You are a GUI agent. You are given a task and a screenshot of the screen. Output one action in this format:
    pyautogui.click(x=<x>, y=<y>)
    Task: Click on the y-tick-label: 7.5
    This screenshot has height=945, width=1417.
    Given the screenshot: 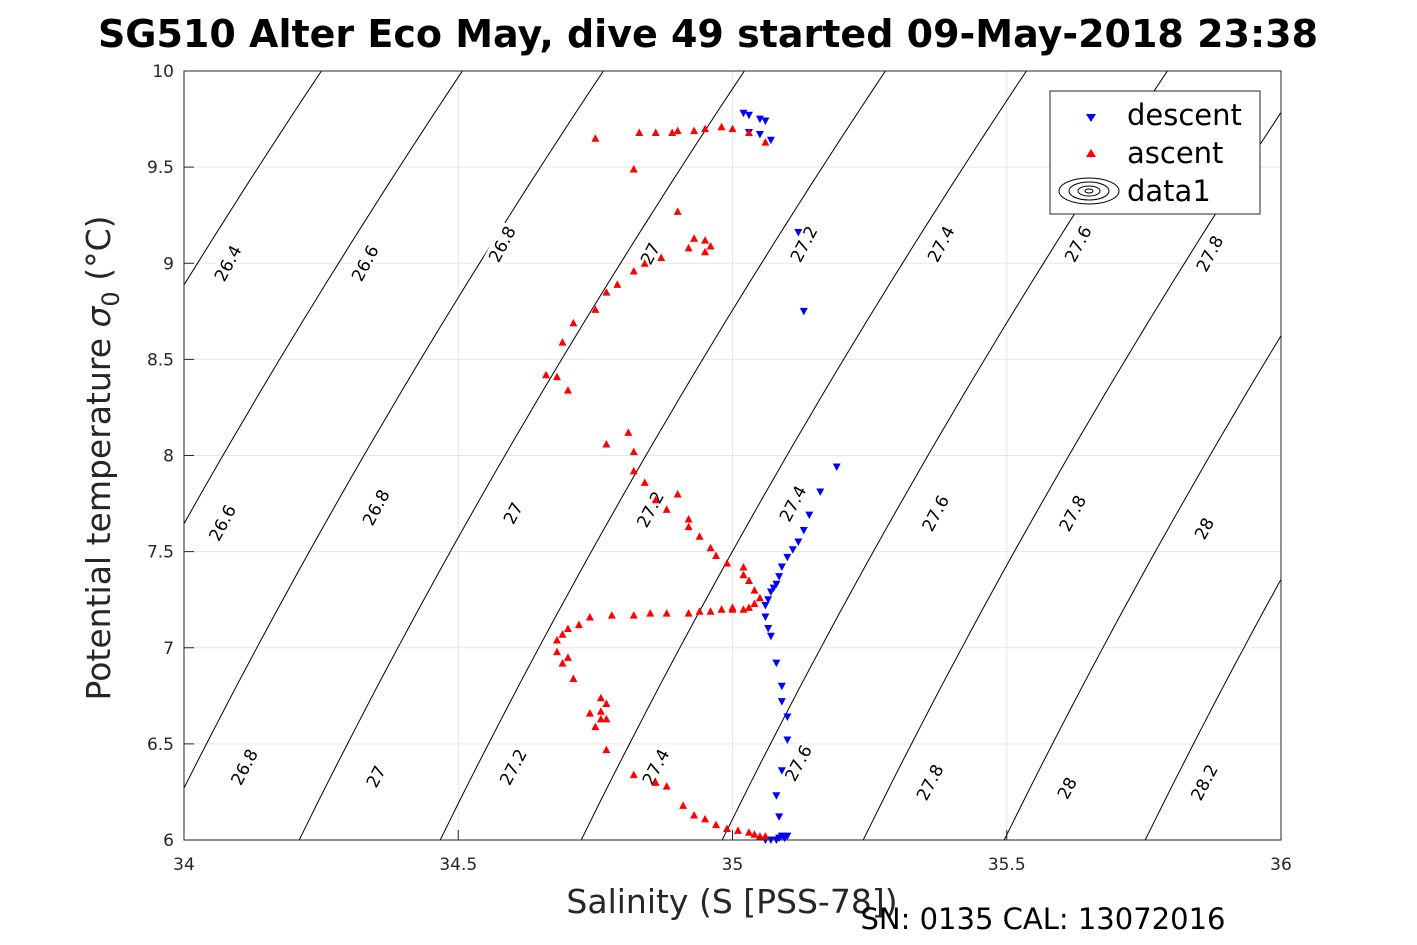 What is the action you would take?
    pyautogui.click(x=160, y=553)
    